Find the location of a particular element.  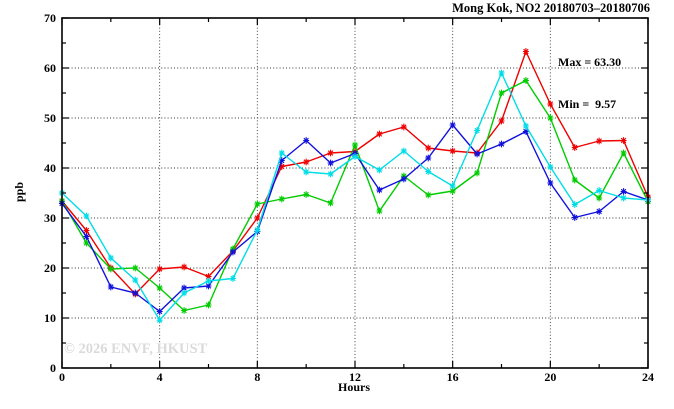

y-tick-label: 70 is located at coordinates (50, 18).